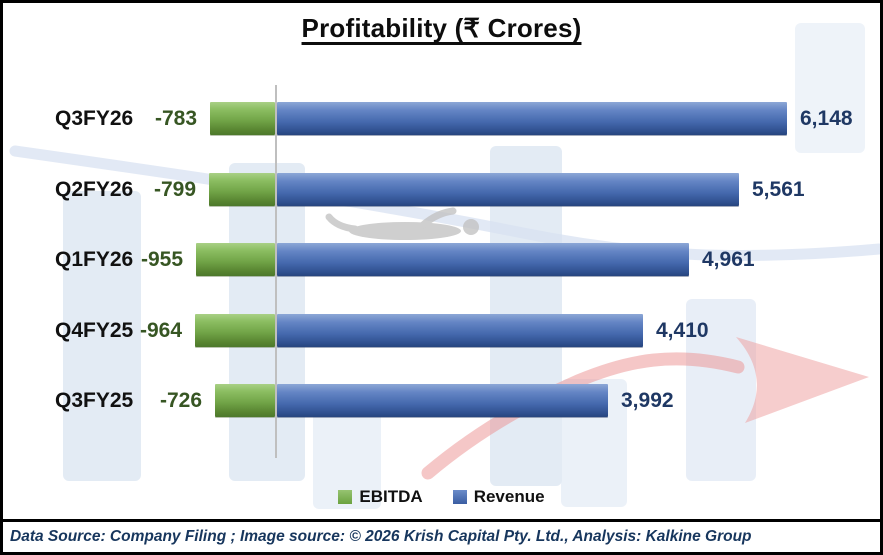 The width and height of the screenshot is (883, 555). I want to click on bar-row: Q3FY25 -726 3,992, so click(441, 401).